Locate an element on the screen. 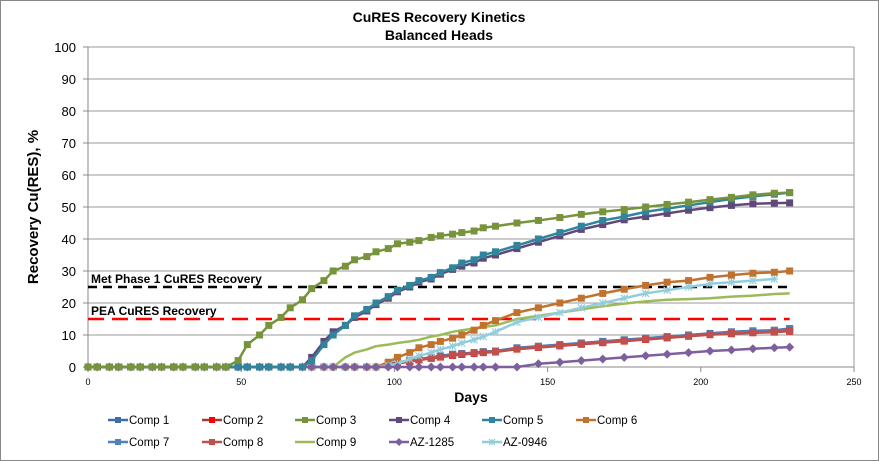 The width and height of the screenshot is (879, 461). legend-item: Comp 7 is located at coordinates (138, 443).